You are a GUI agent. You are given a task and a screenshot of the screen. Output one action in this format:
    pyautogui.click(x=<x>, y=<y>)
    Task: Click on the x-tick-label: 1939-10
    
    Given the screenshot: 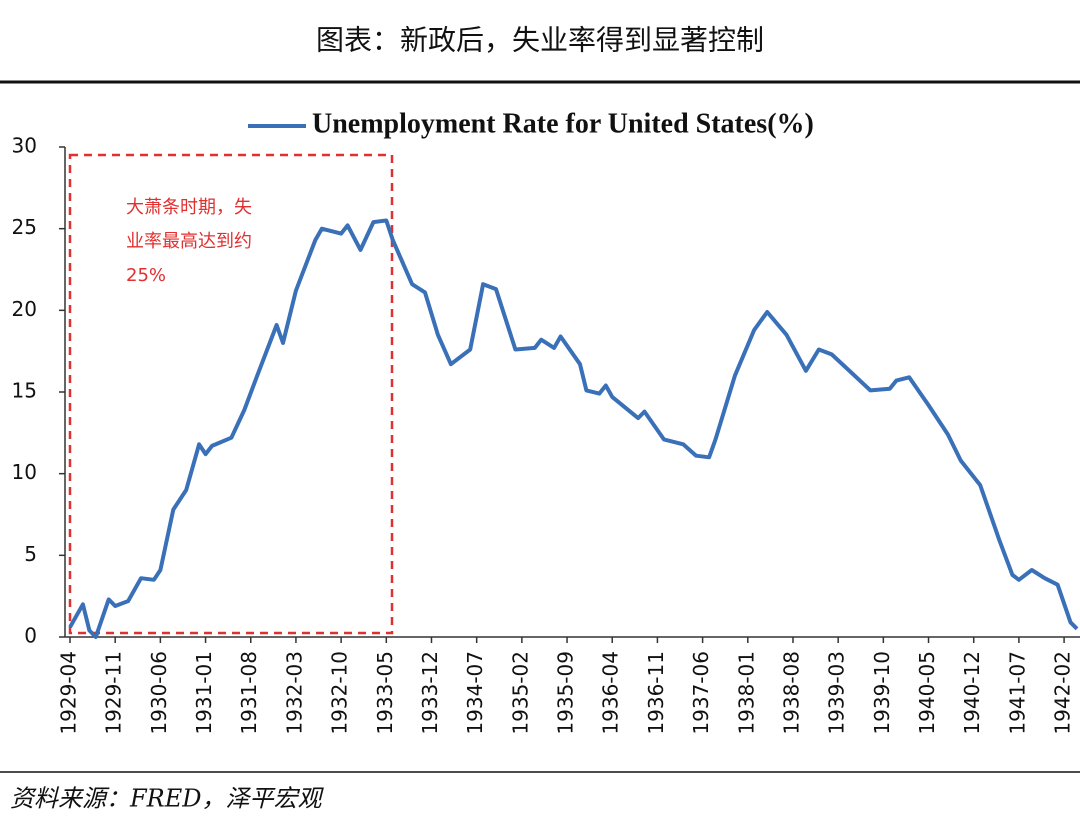 What is the action you would take?
    pyautogui.click(x=882, y=693)
    